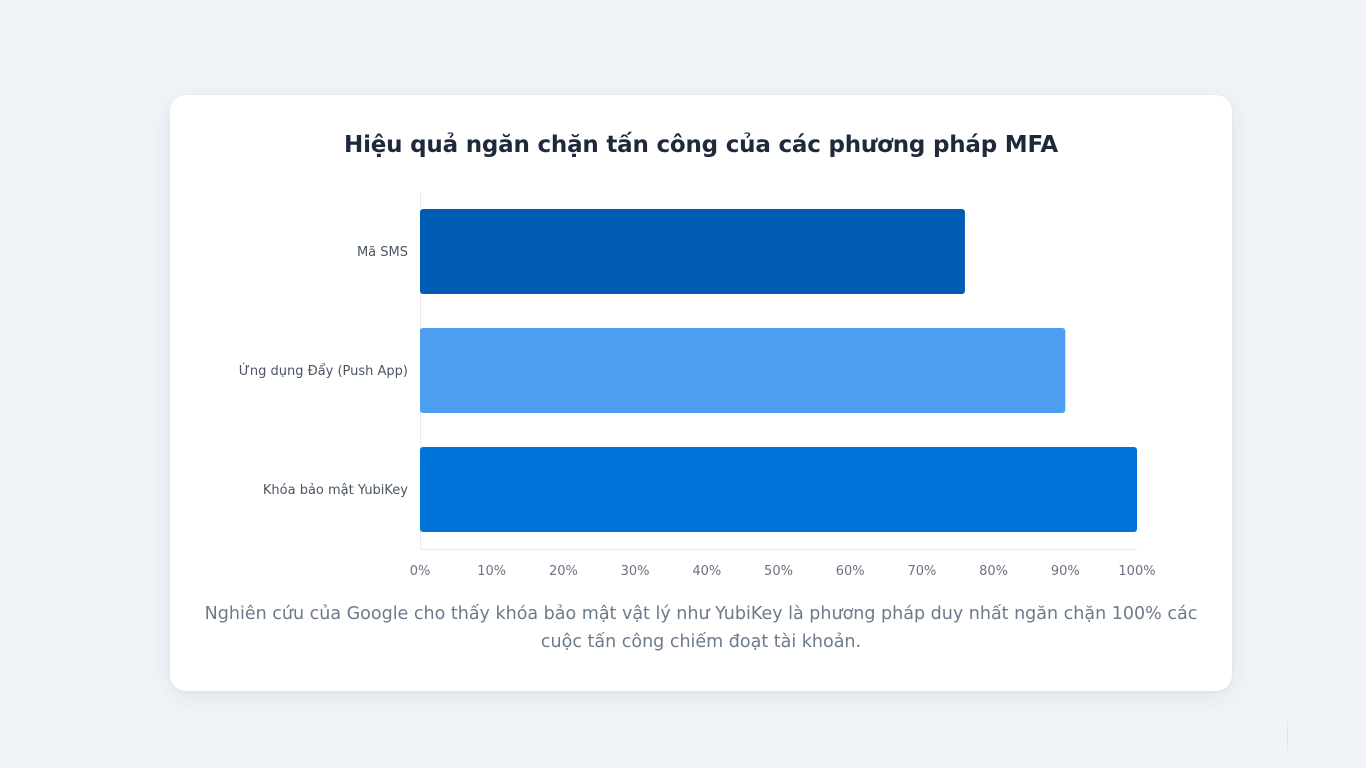 This screenshot has width=1366, height=768. Describe the element at coordinates (382, 252) in the screenshot. I see `category-label: Mã SMS` at that location.